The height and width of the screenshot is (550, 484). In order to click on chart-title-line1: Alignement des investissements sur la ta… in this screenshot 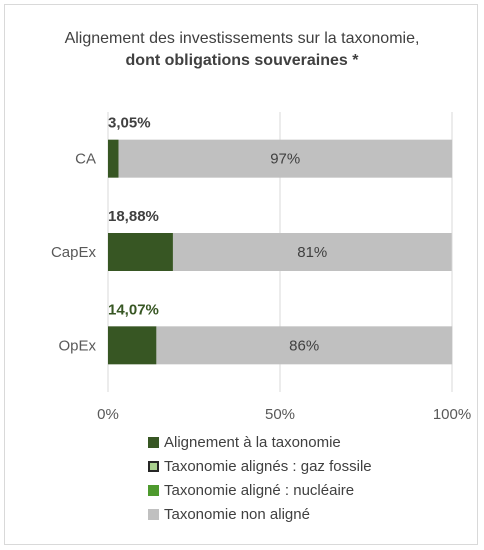, I will do `click(242, 38)`.